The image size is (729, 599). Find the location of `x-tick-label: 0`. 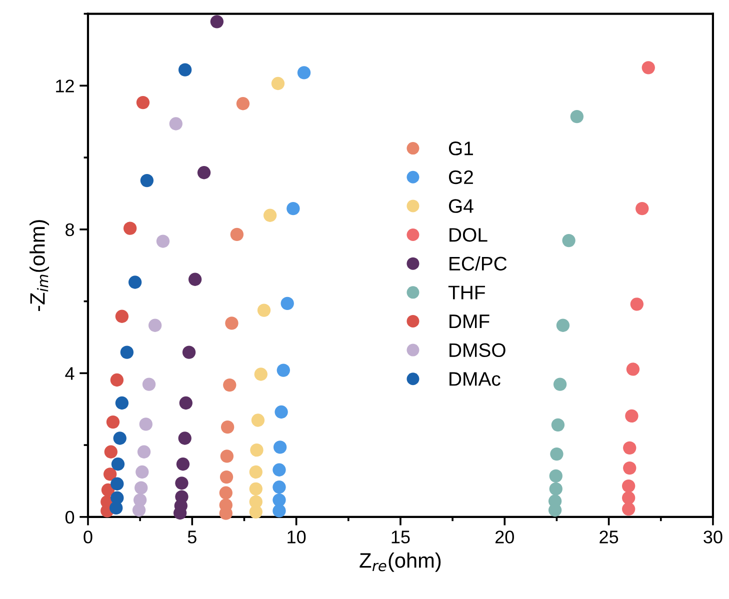

x-tick-label: 0 is located at coordinates (88, 537).